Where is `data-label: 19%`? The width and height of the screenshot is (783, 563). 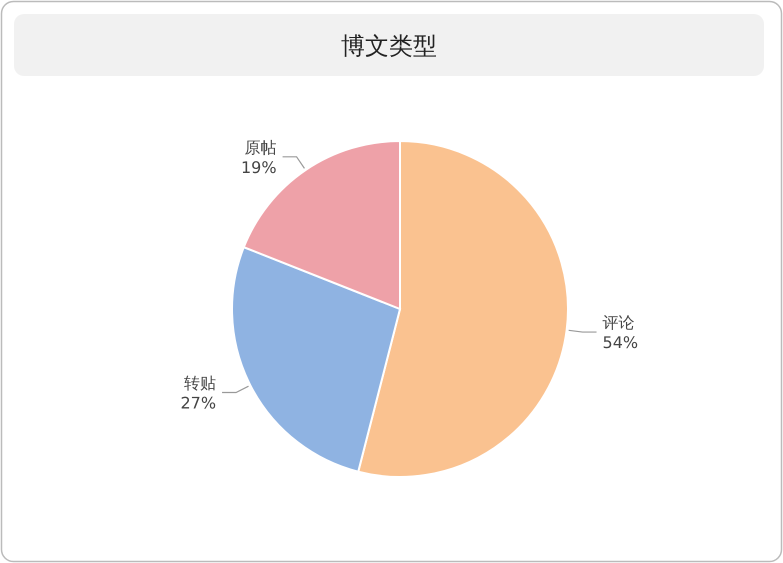 data-label: 19% is located at coordinates (259, 167).